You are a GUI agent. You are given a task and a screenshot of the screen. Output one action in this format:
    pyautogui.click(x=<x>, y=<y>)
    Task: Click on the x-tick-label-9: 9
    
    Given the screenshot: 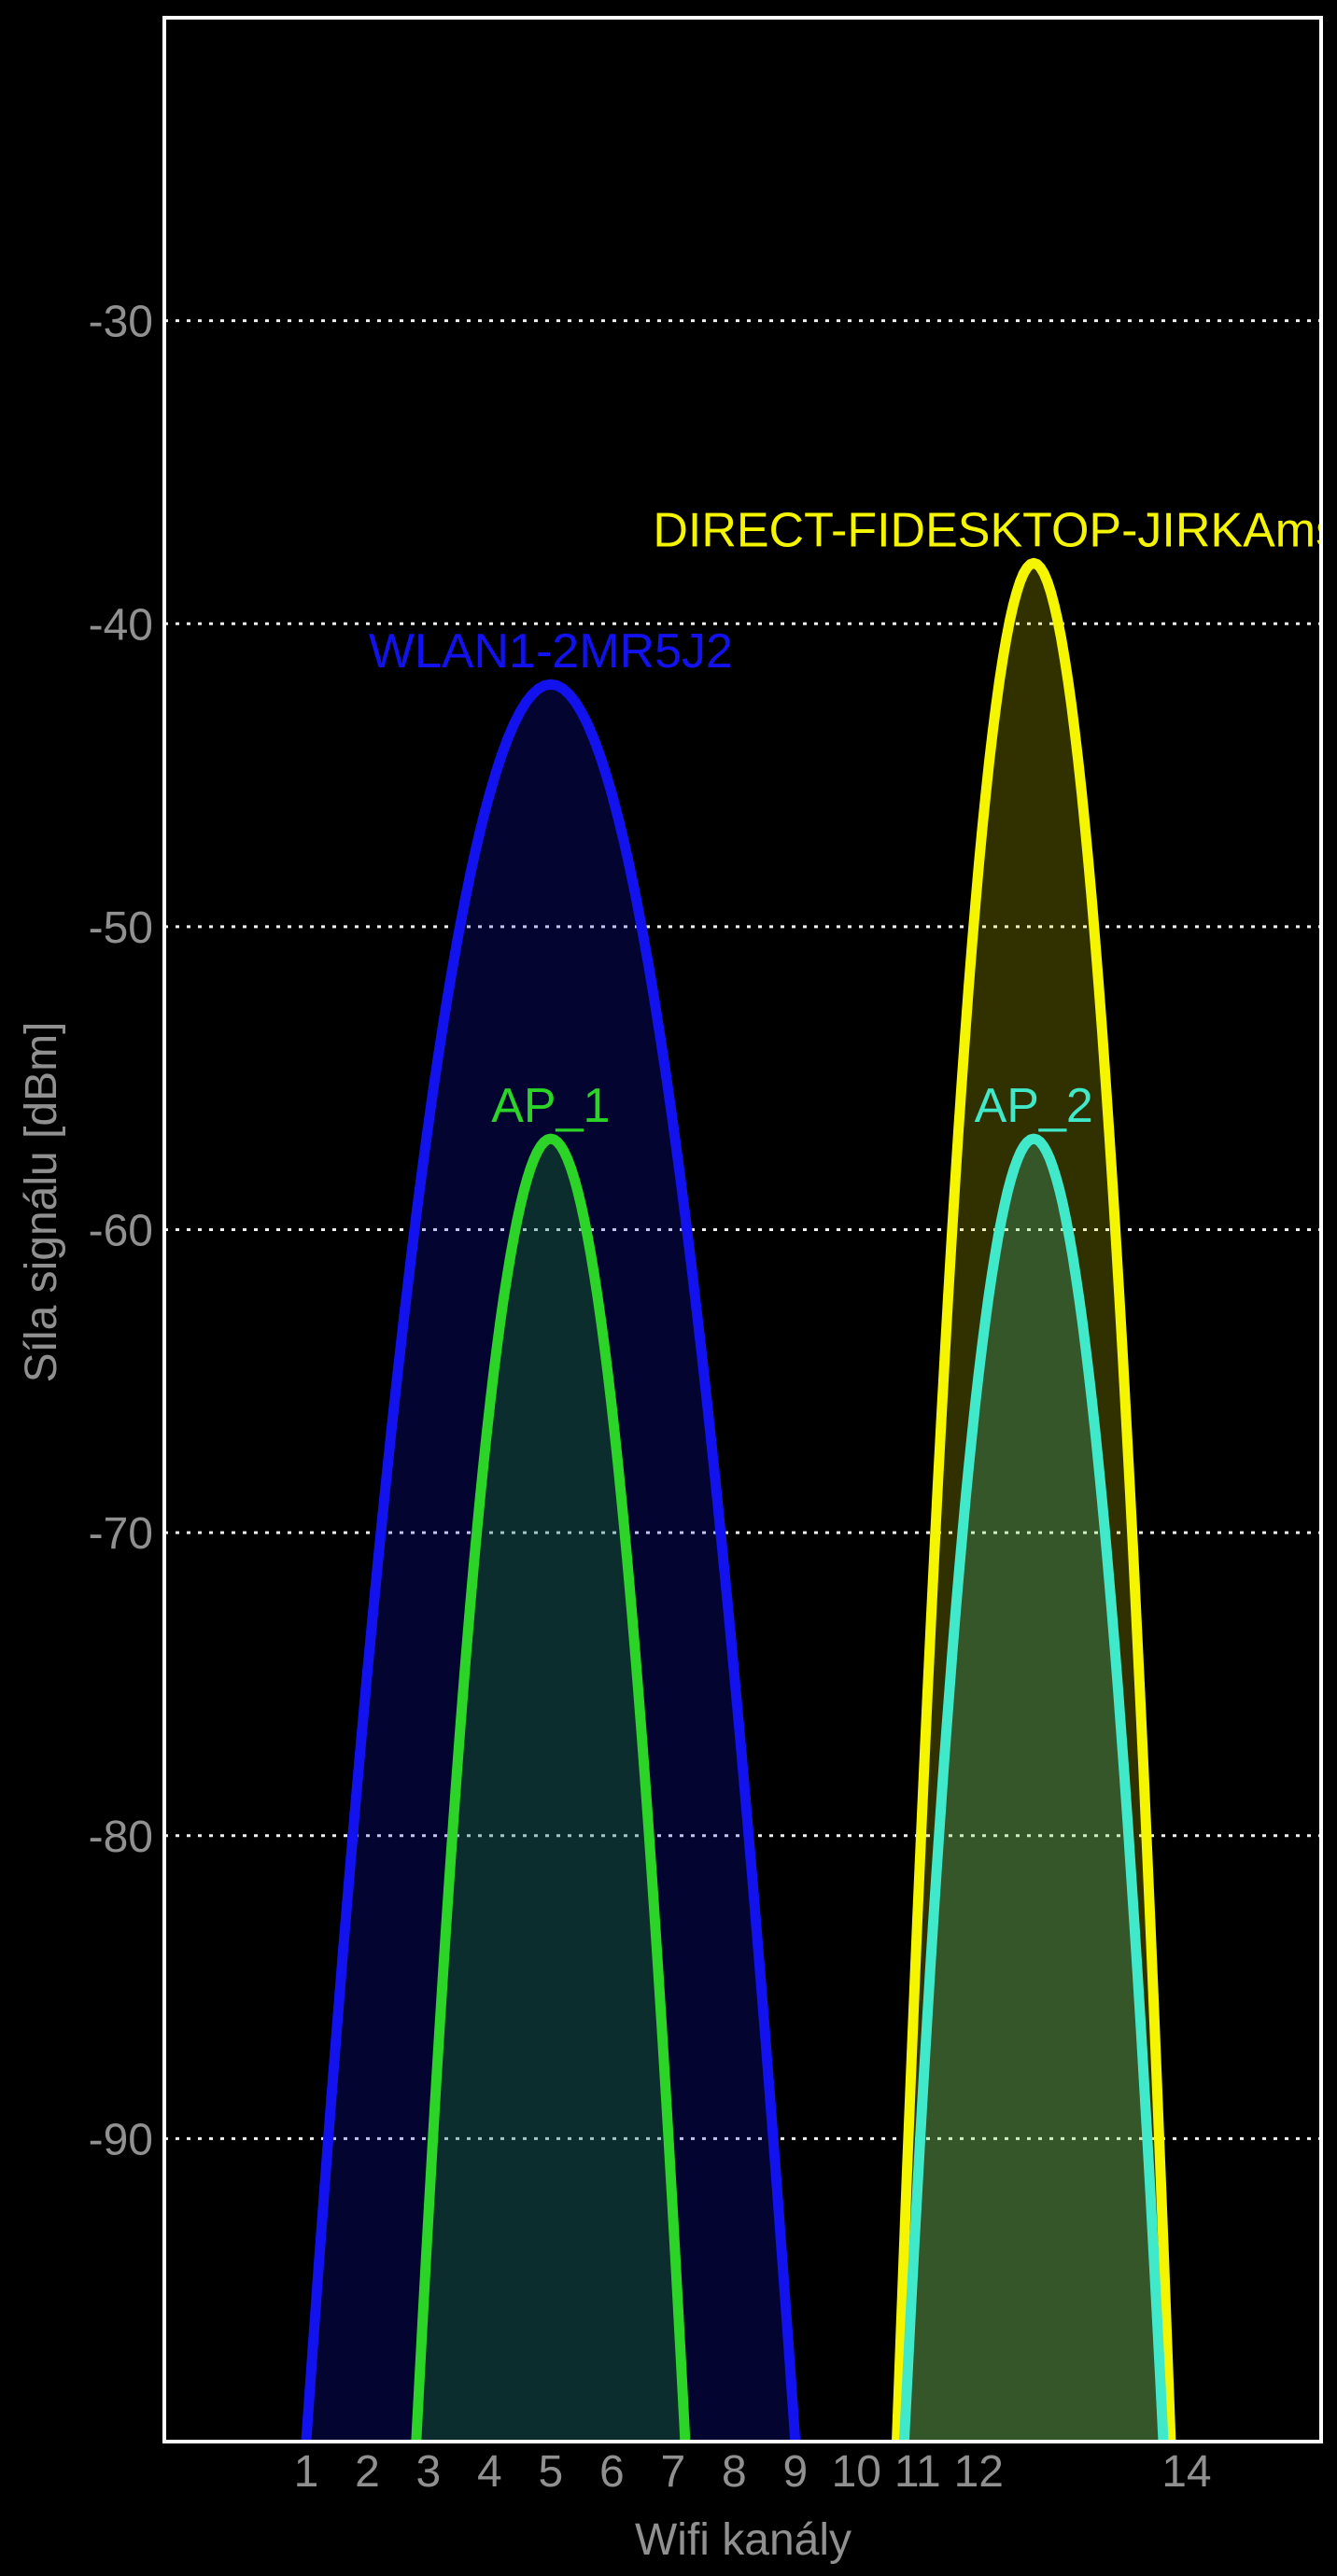 What is the action you would take?
    pyautogui.click(x=795, y=2472)
    